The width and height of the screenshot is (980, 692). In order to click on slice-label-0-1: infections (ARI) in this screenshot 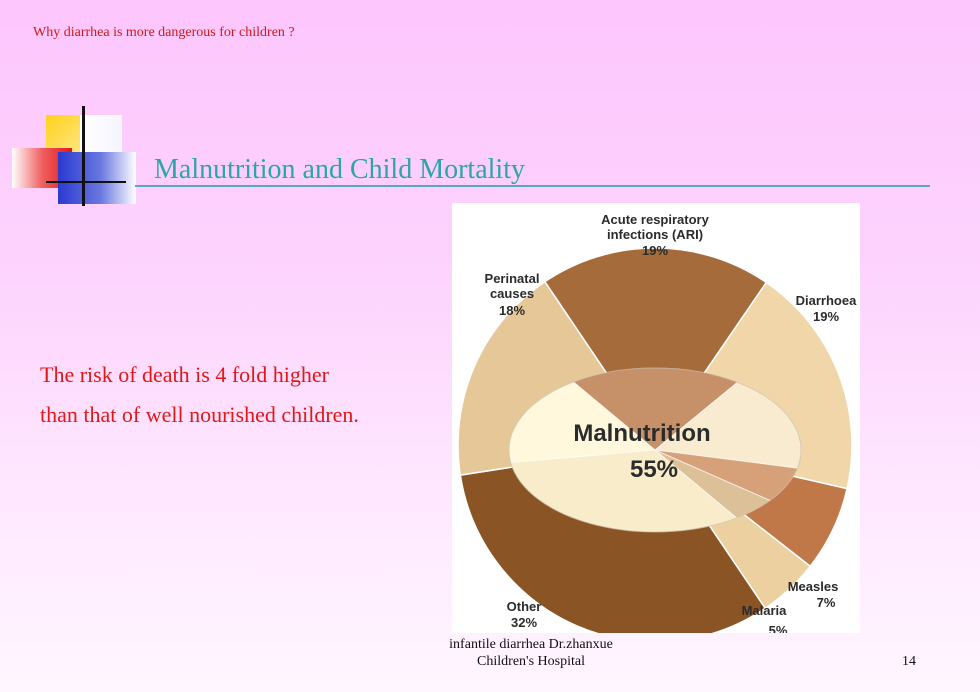, I will do `click(655, 234)`.